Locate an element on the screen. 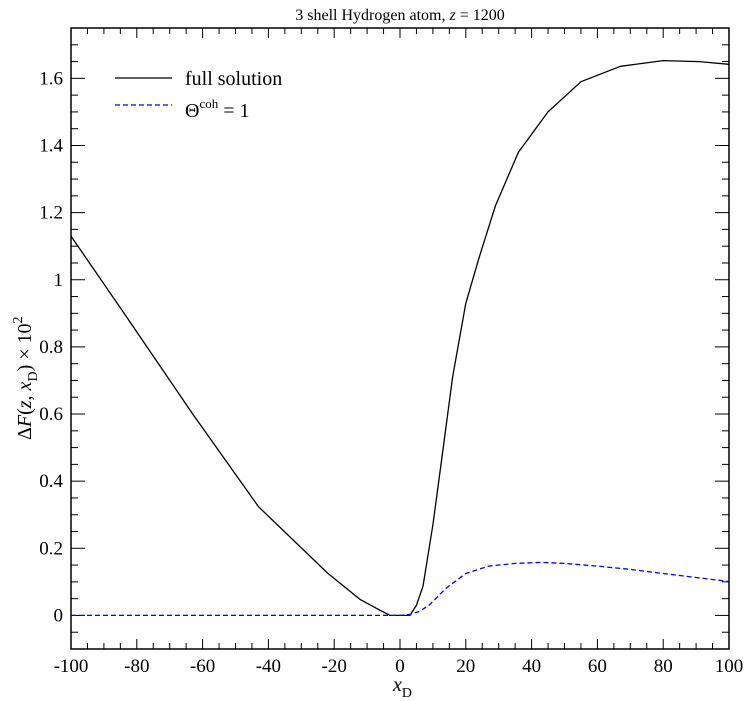 This screenshot has width=747, height=701. y-tick-labels: 0 0.2 0.4 0.6 0.8 1 1.2 1.4 1.6 is located at coordinates (51, 347).